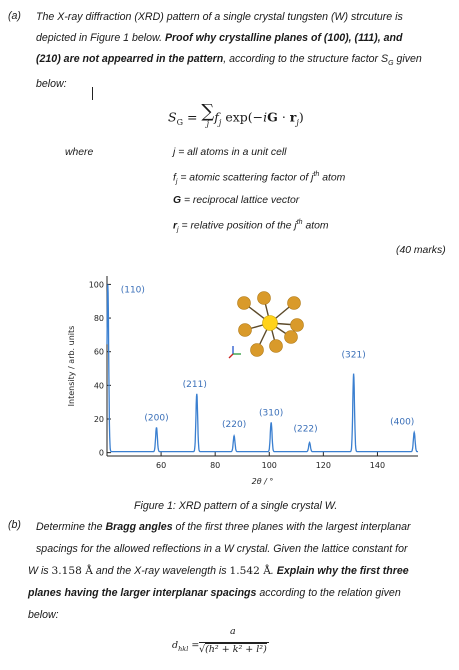 The width and height of the screenshot is (459, 670). What do you see at coordinates (323, 465) in the screenshot?
I see `x-tick-label: 120` at bounding box center [323, 465].